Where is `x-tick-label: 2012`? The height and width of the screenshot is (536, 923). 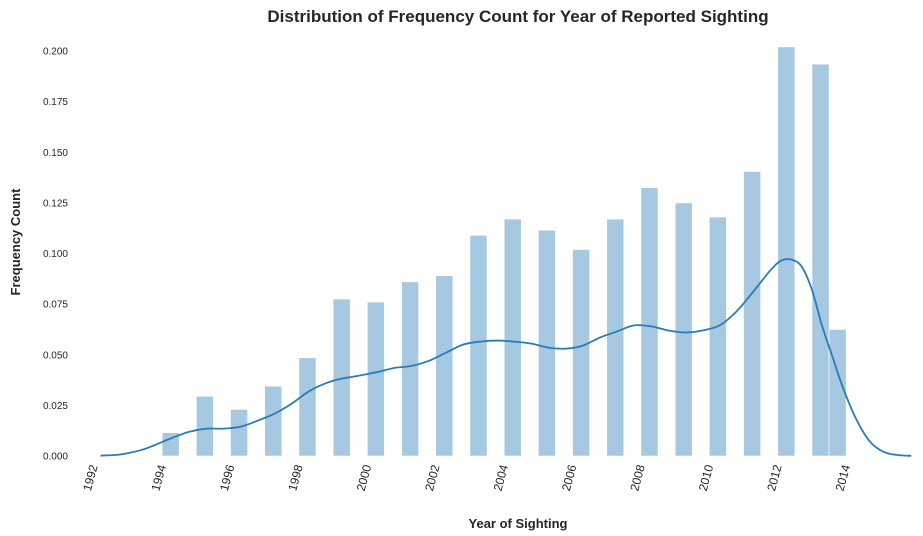
x-tick-label: 2012 is located at coordinates (774, 478).